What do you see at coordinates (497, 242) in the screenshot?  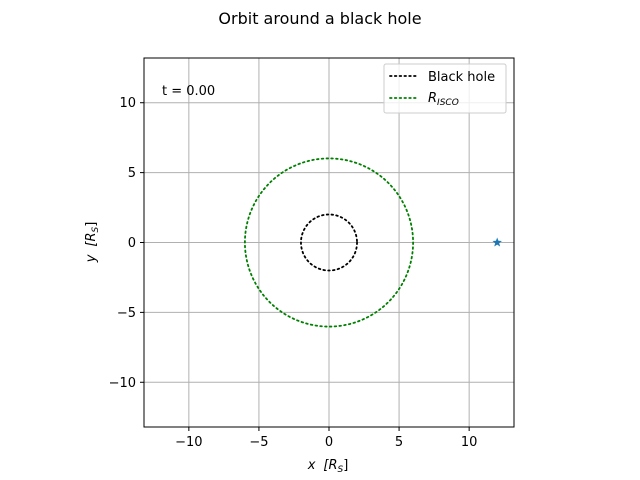 I see `orbiting-body-star` at bounding box center [497, 242].